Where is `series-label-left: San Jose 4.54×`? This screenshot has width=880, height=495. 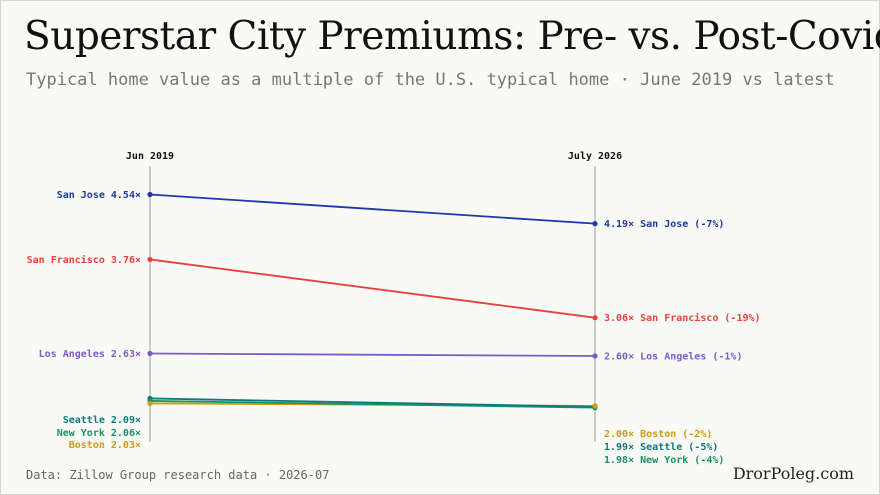
series-label-left: San Jose 4.54× is located at coordinates (99, 195).